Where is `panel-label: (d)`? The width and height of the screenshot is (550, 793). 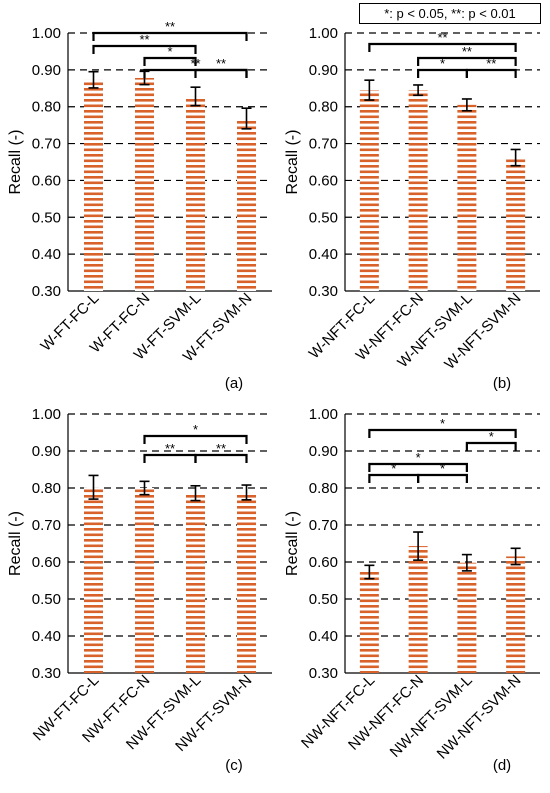
panel-label: (d) is located at coordinates (502, 765).